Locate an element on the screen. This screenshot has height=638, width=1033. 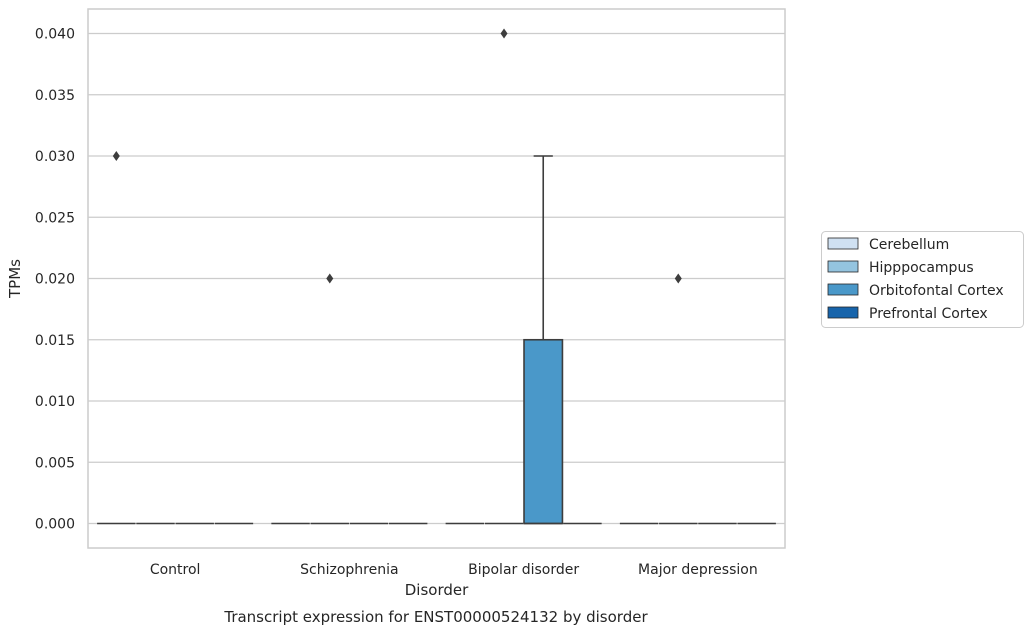
x-tick-label: Bipolar disorder is located at coordinates (523, 570).